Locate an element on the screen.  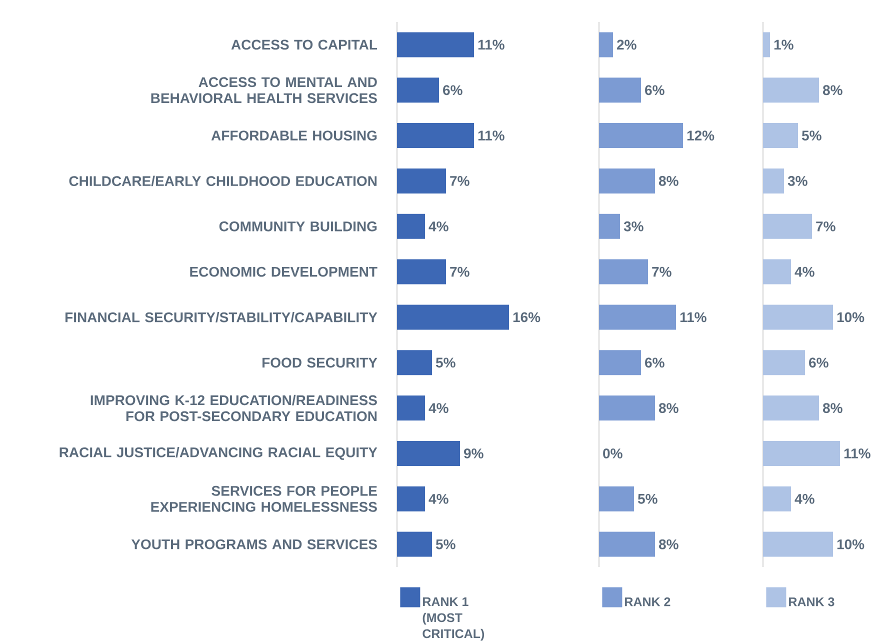
data-label: 1% is located at coordinates (784, 45).